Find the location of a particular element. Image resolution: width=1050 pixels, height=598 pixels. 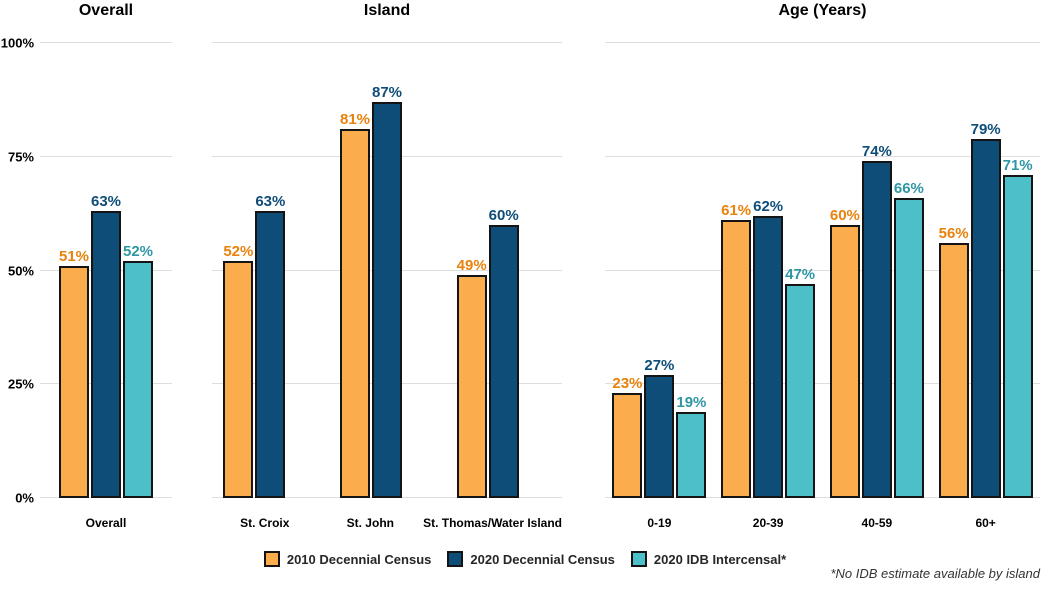

bar: 74% is located at coordinates (877, 321).